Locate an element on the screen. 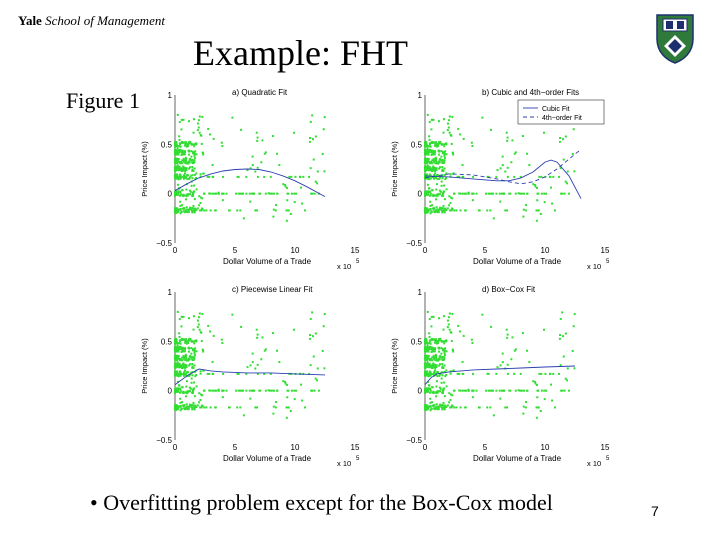  scatter-points is located at coordinates (500, 364).